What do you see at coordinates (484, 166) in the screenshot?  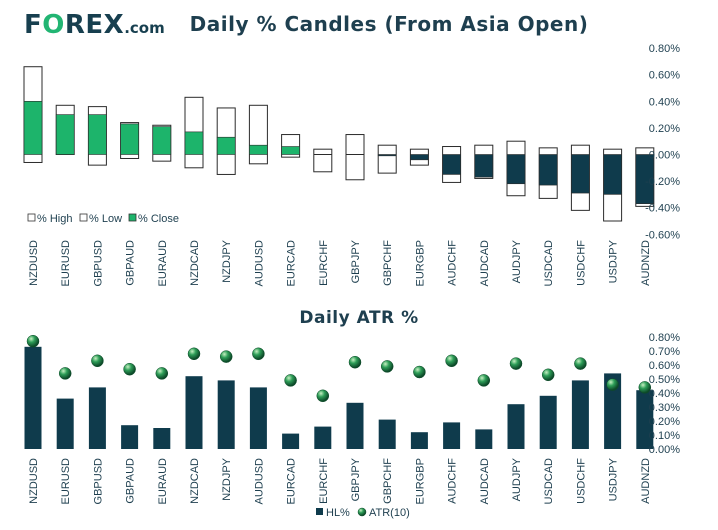 I see `close-bar-audcad` at bounding box center [484, 166].